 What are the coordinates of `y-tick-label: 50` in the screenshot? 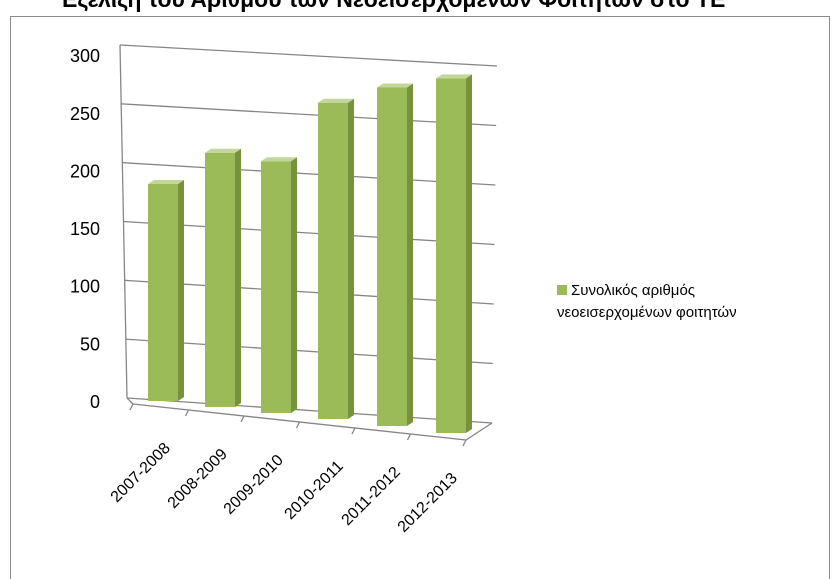 It's located at (90, 344).